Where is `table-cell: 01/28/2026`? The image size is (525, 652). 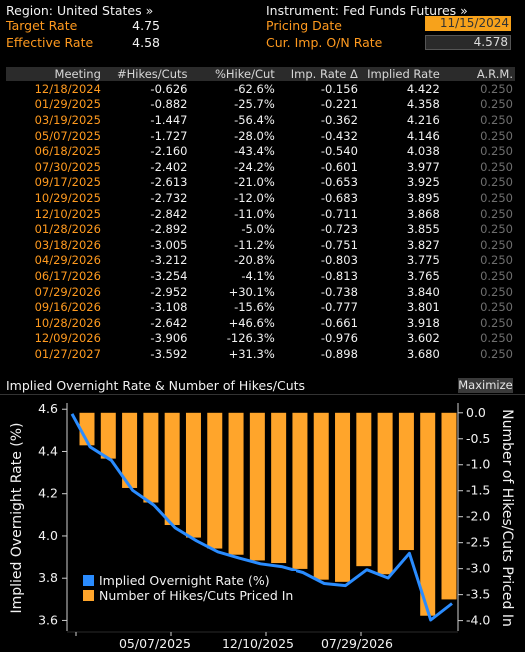 table-cell: 01/28/2026 is located at coordinates (67, 229).